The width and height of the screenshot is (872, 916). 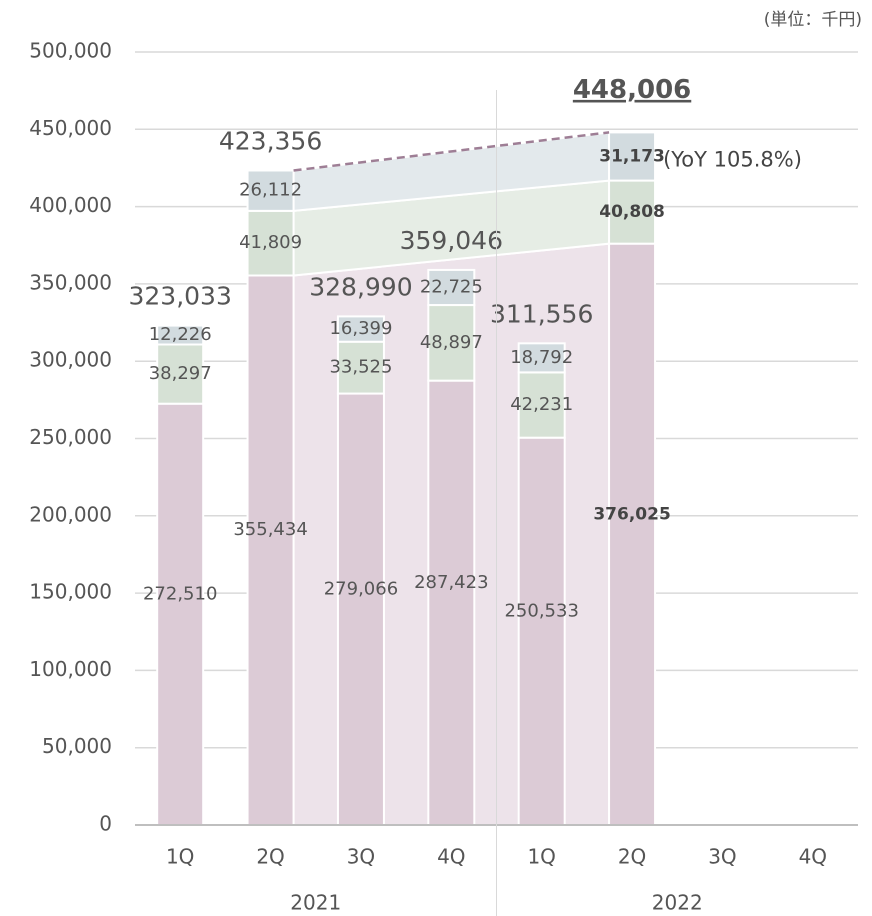 I want to click on segment-label: 33,525, so click(x=360, y=367).